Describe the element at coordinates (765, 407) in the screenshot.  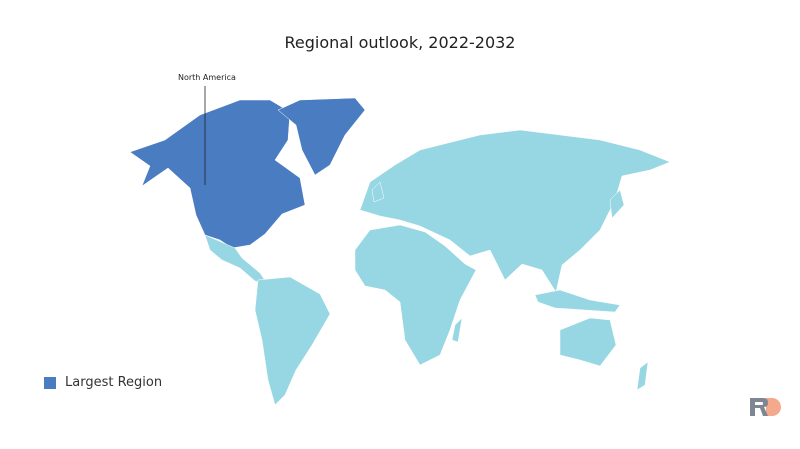
I see `brand-logo` at that location.